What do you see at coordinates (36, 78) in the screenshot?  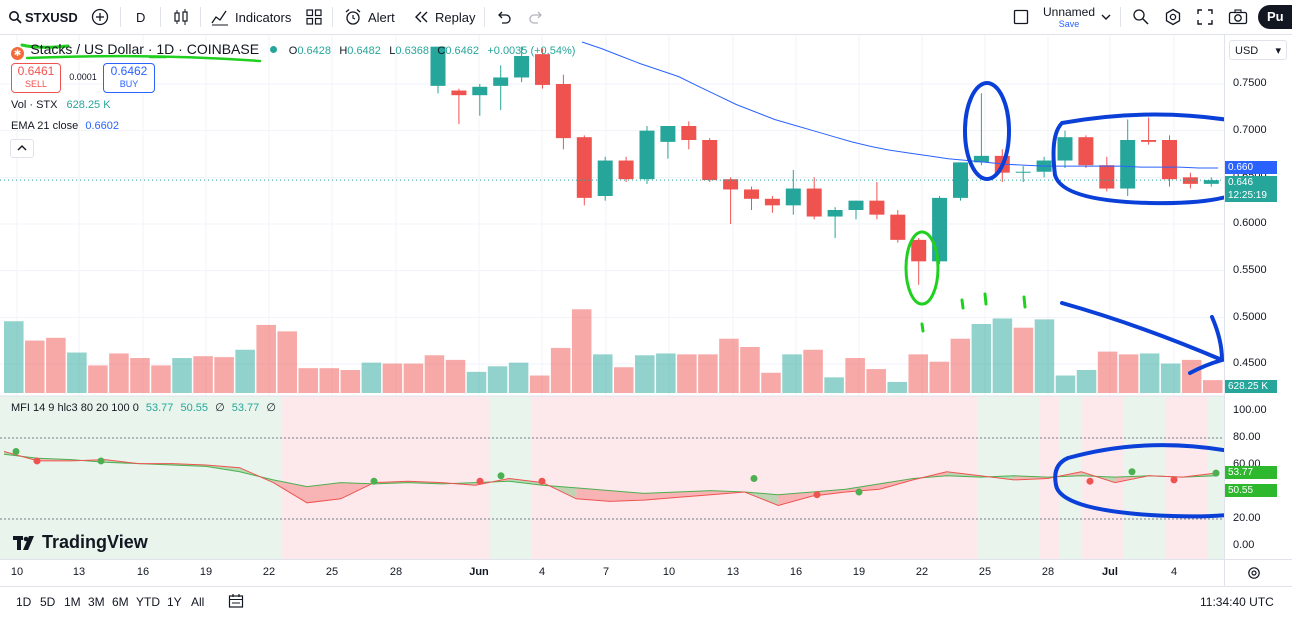 I see `sell-button: 0.6461 SELL` at bounding box center [36, 78].